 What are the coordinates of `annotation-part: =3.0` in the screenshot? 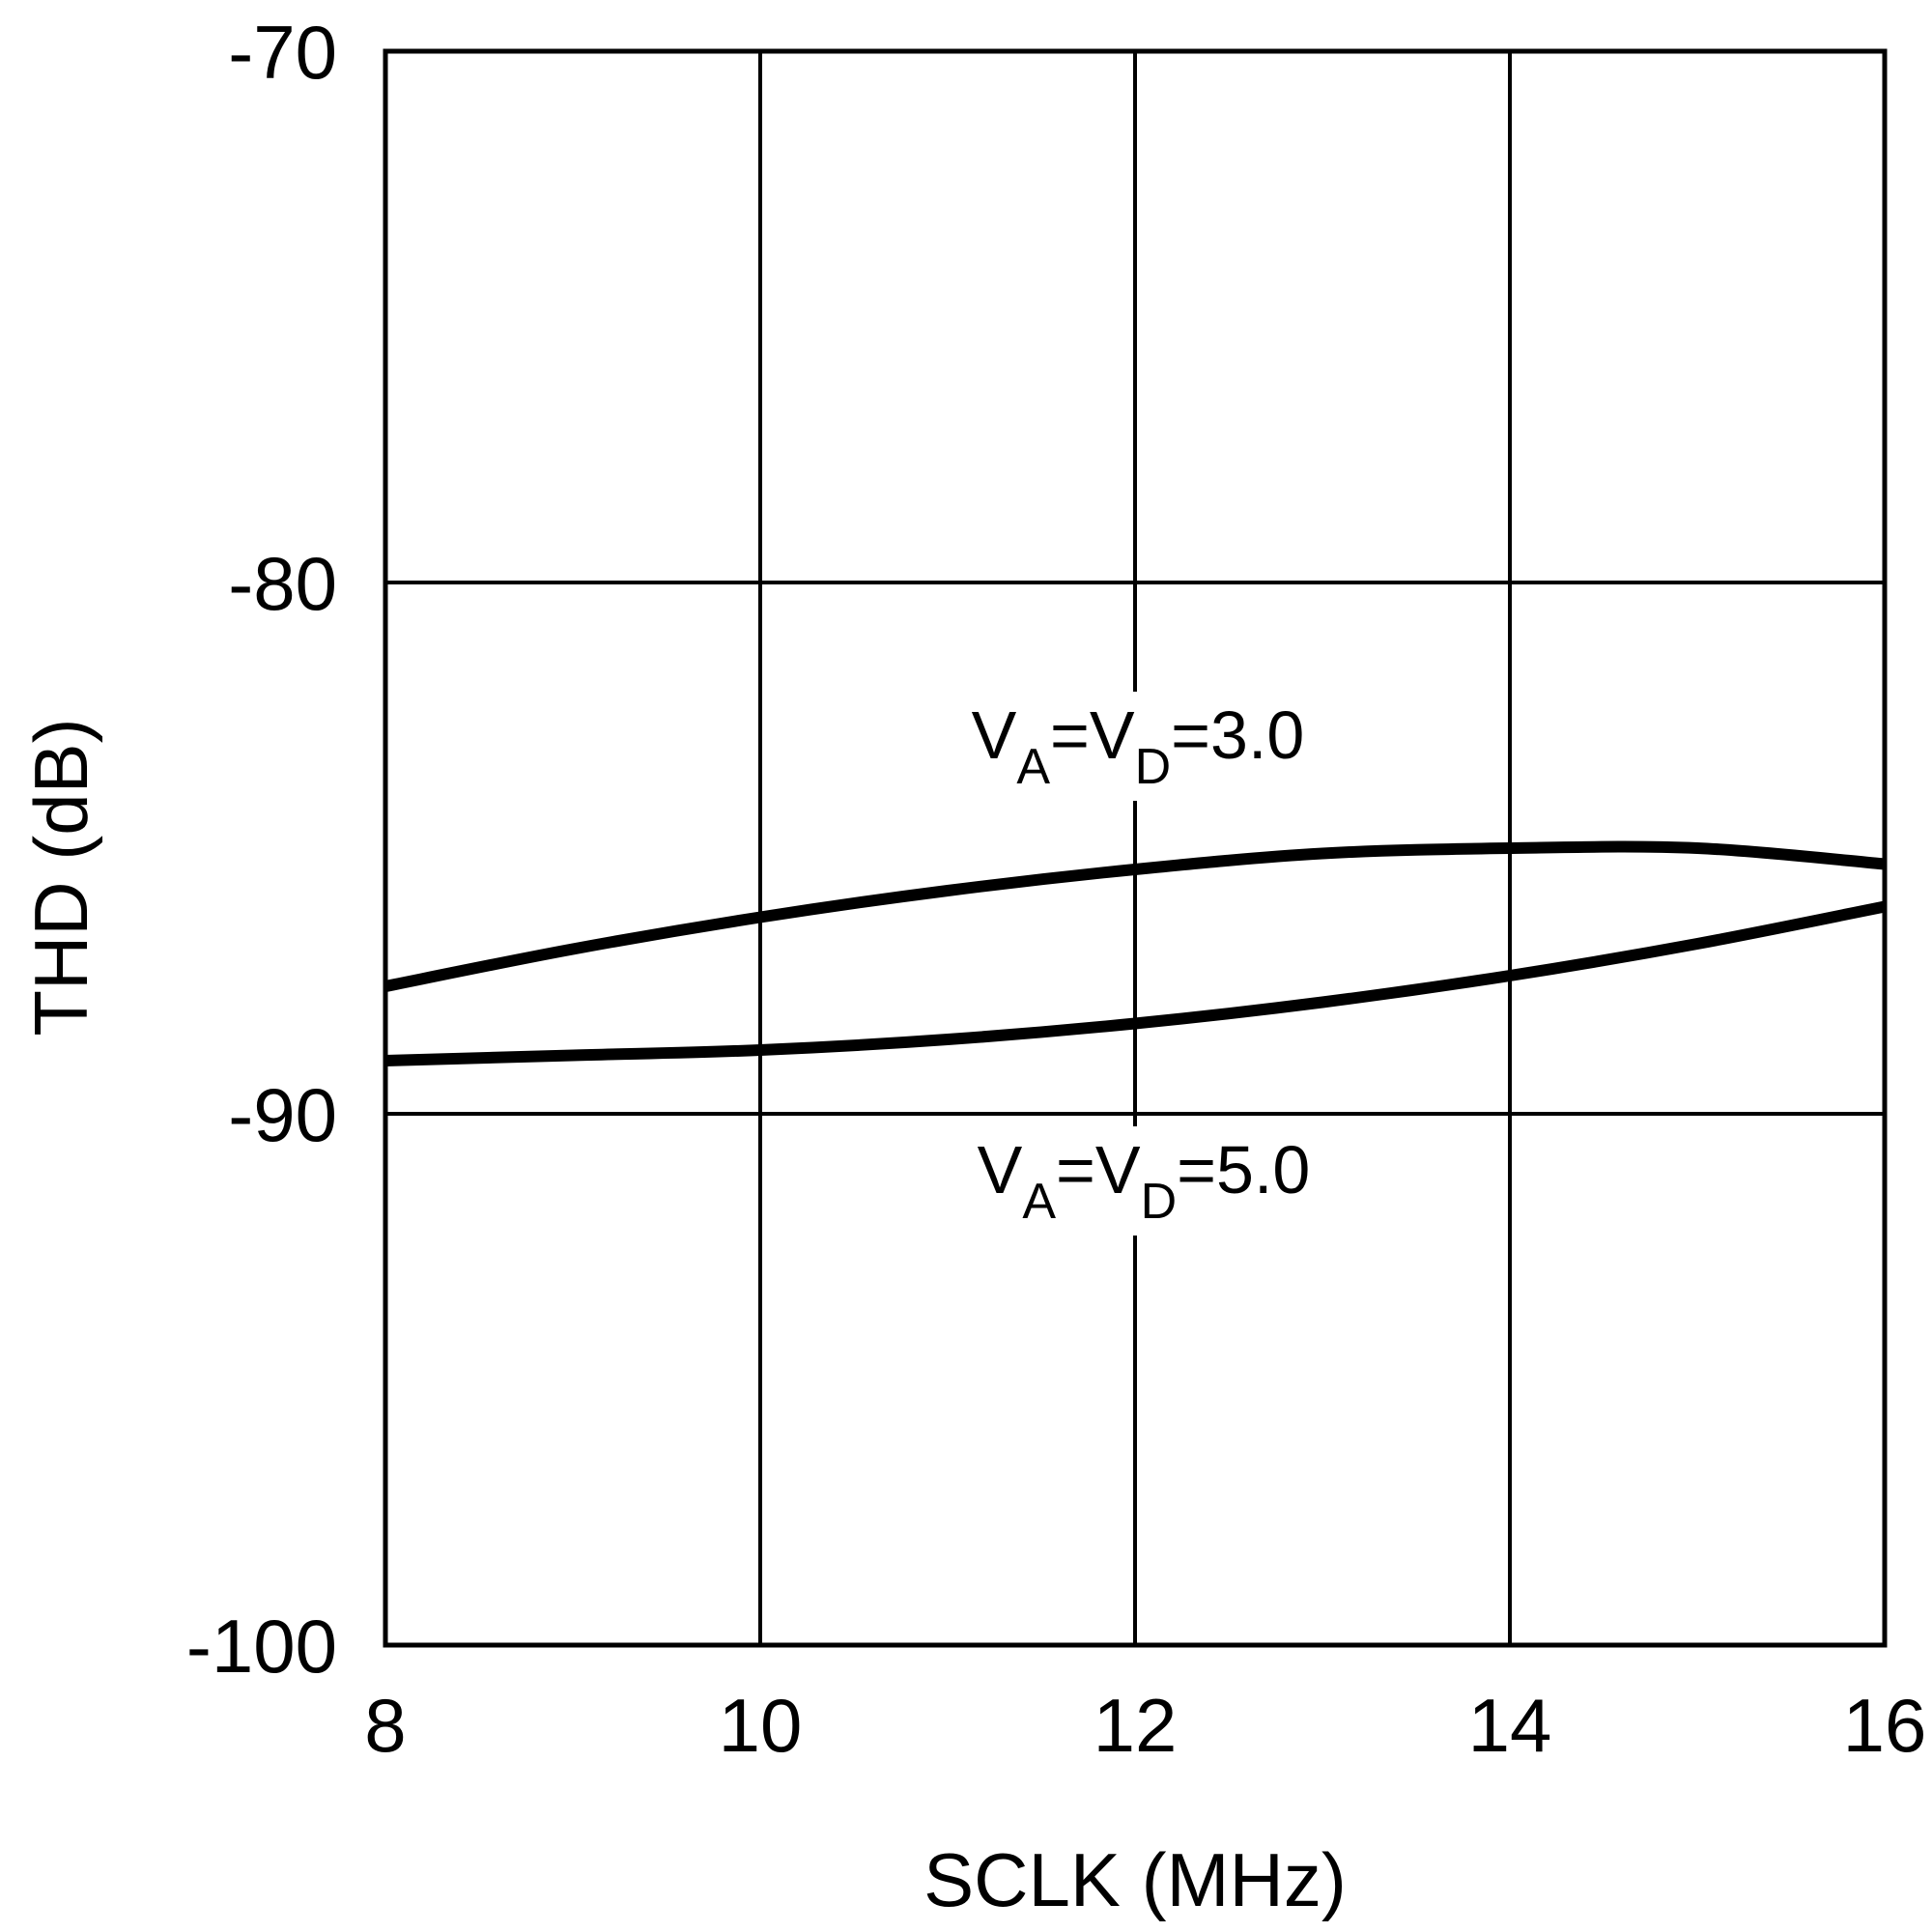 It's located at (1237, 735).